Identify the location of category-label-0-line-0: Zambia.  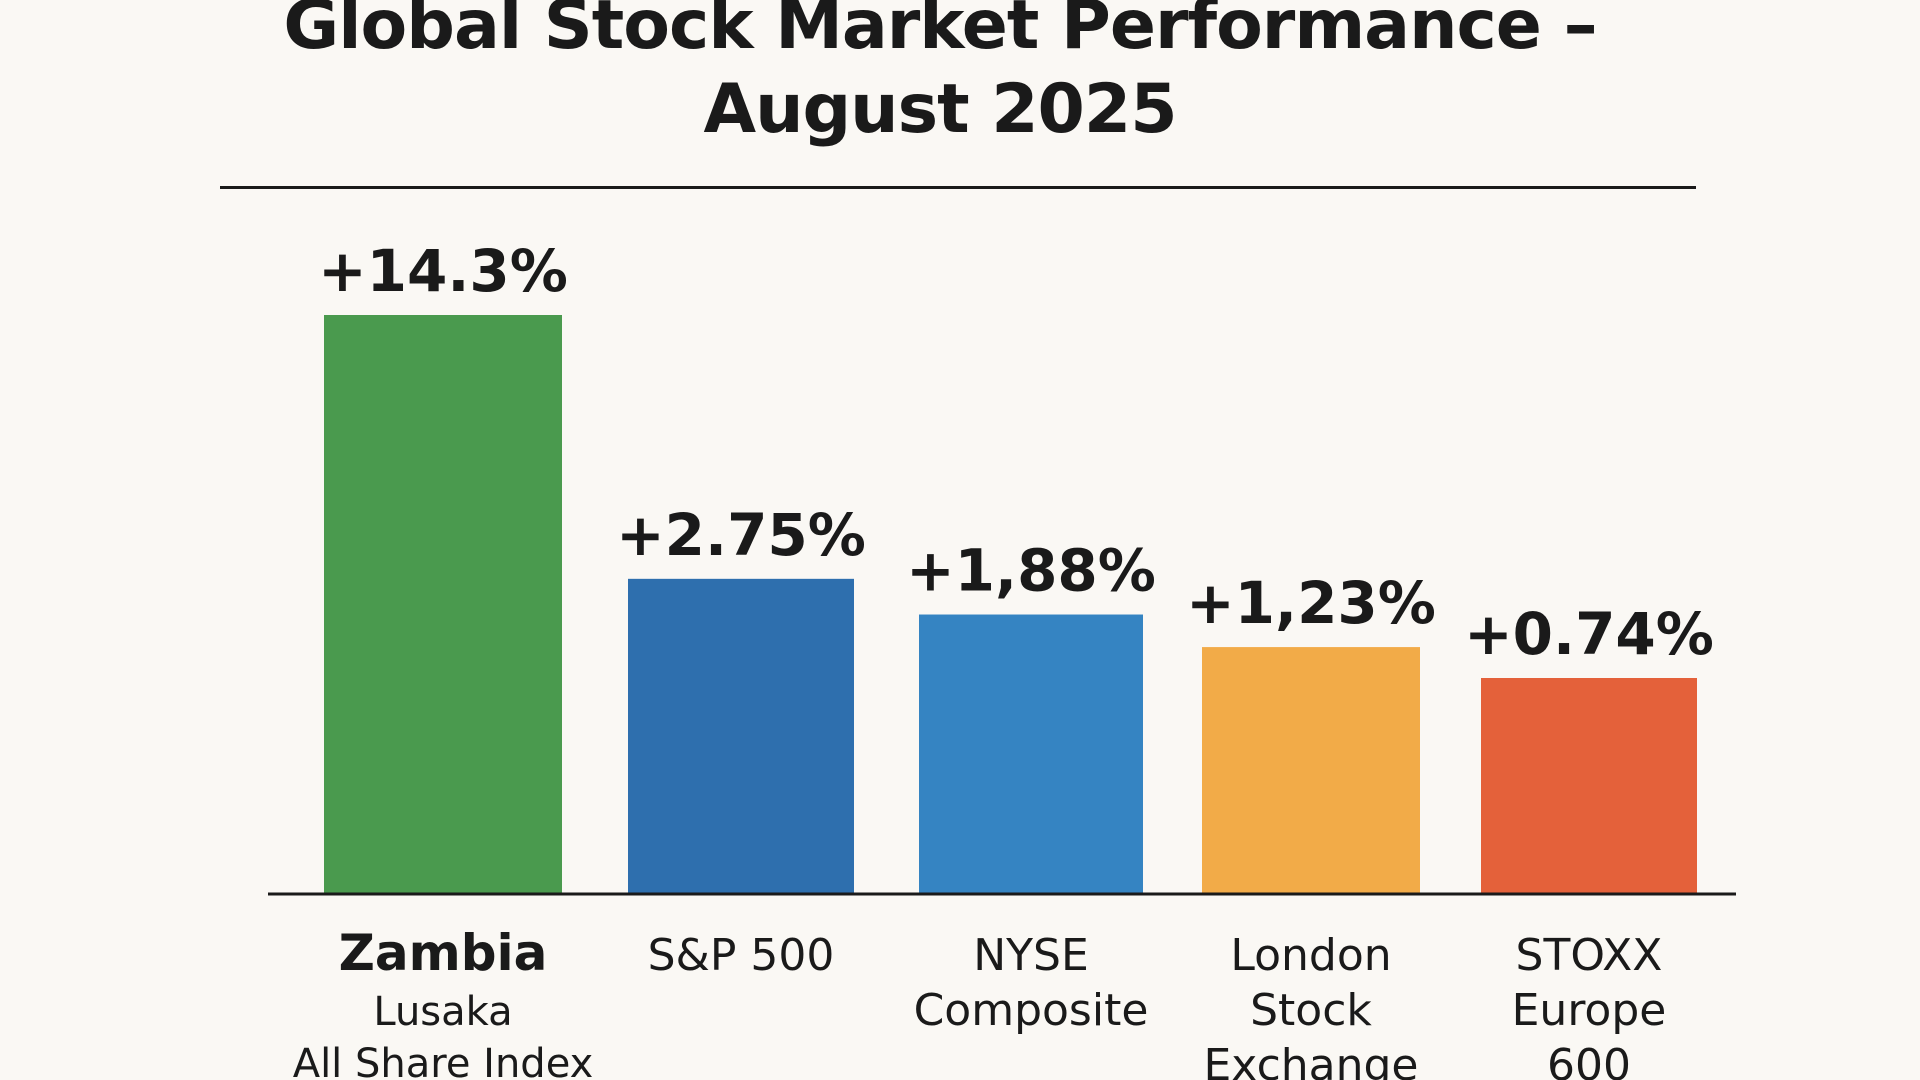
(443, 953).